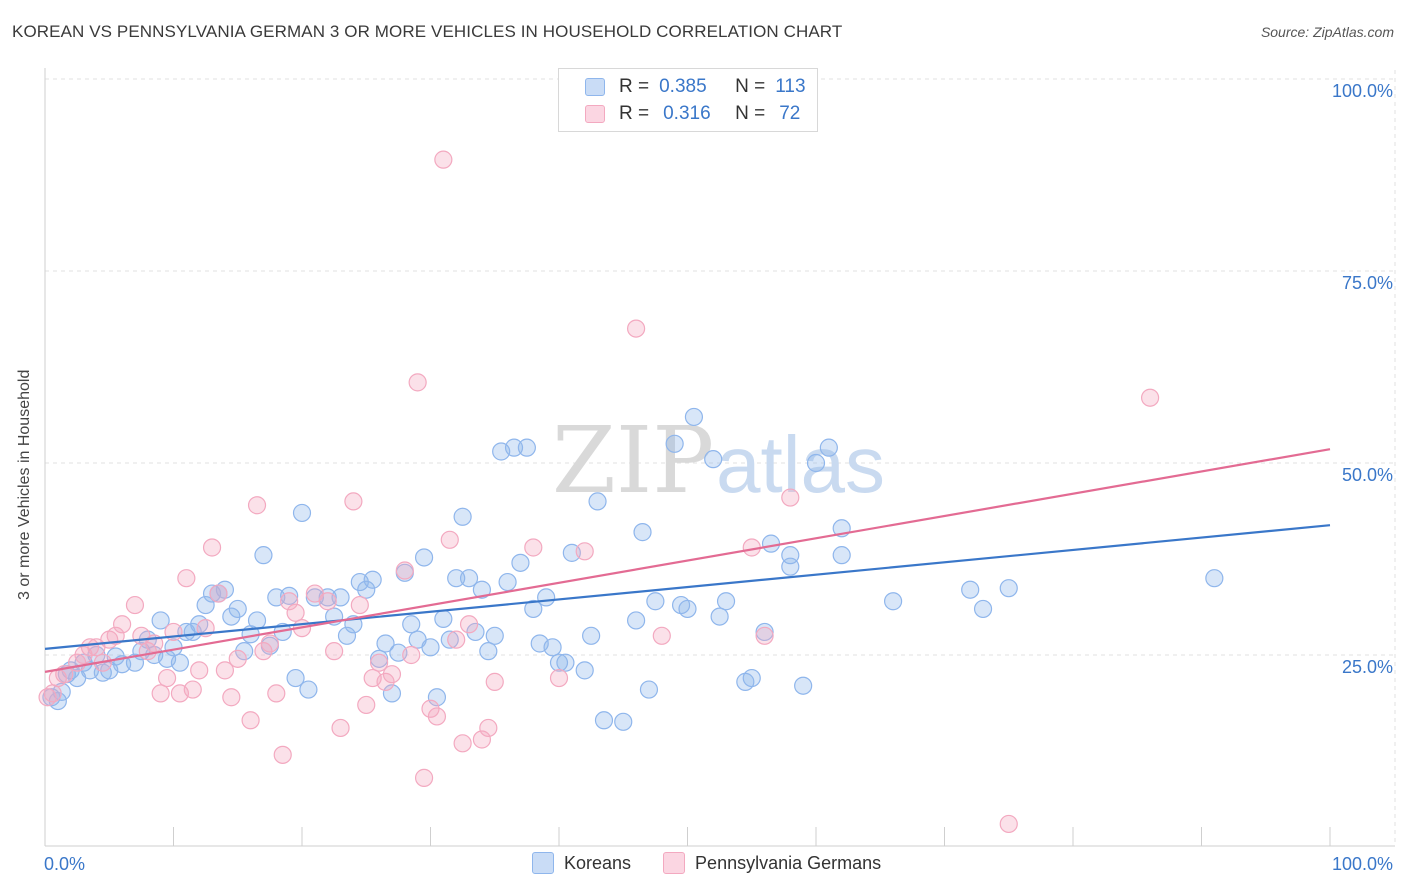 The height and width of the screenshot is (892, 1406). What do you see at coordinates (687, 113) in the screenshot?
I see `legend-r-value: 0.316` at bounding box center [687, 113].